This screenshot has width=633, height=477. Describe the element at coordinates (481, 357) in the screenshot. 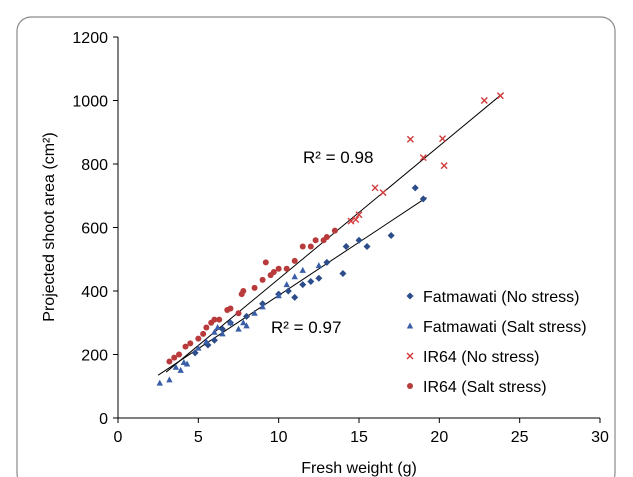

I see `legend-label: IR64 (No stress)` at that location.